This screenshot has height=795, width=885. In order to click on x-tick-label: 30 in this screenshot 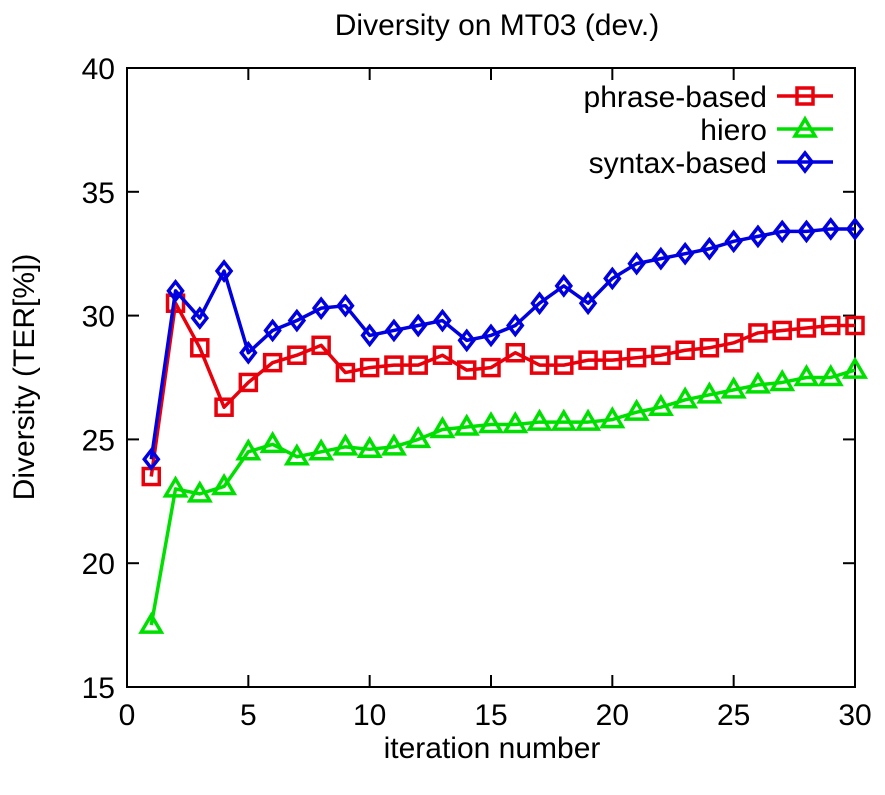, I will do `click(854, 715)`.